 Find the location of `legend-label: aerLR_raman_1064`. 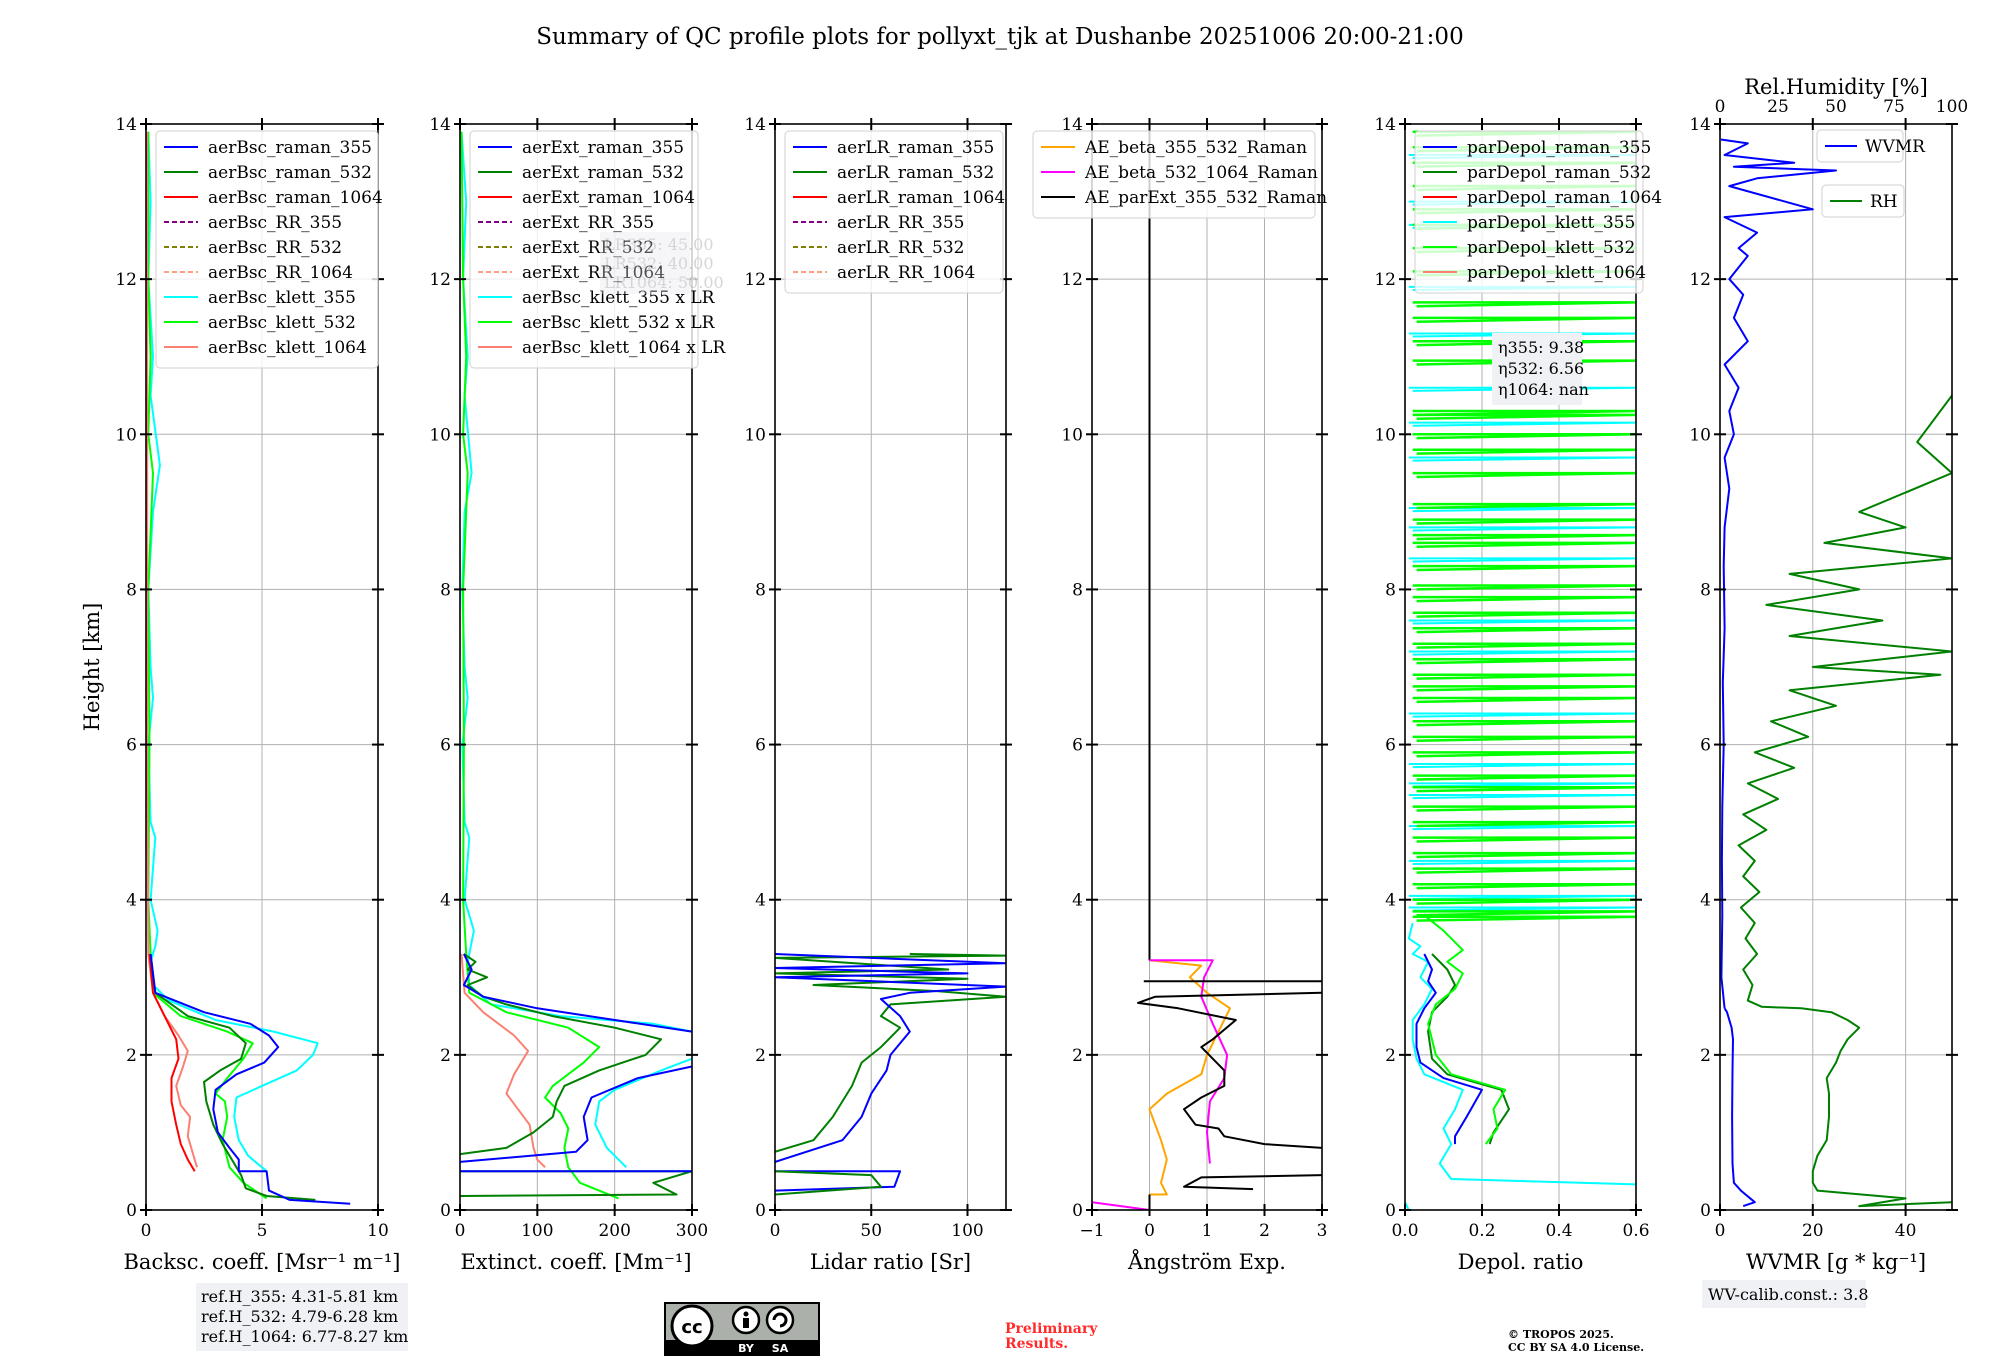

legend-label: aerLR_raman_1064 is located at coordinates (921, 198).